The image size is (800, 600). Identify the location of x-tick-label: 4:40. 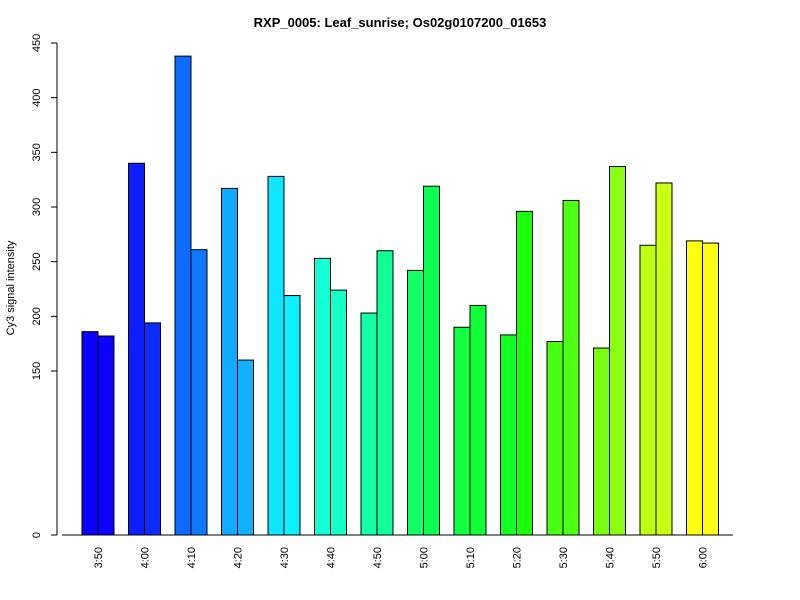
(332, 557).